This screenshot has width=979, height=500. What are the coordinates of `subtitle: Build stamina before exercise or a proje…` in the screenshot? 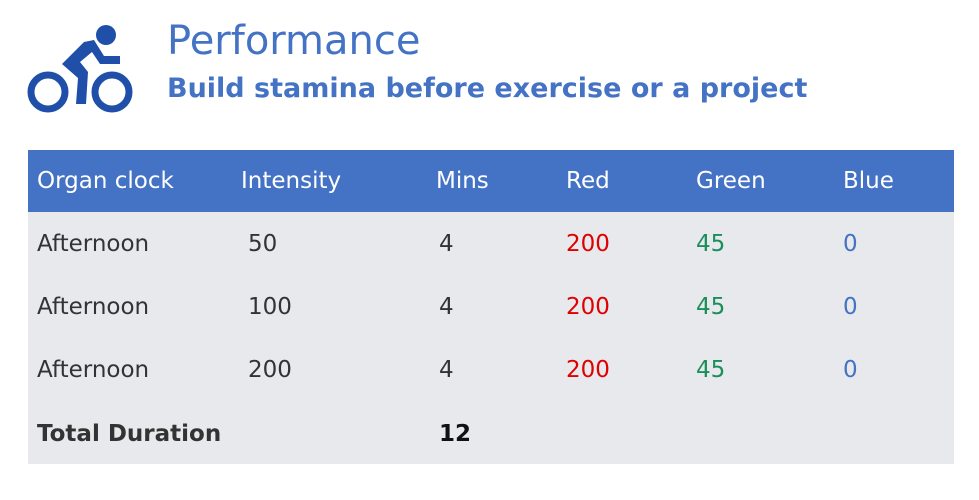 It's located at (487, 88).